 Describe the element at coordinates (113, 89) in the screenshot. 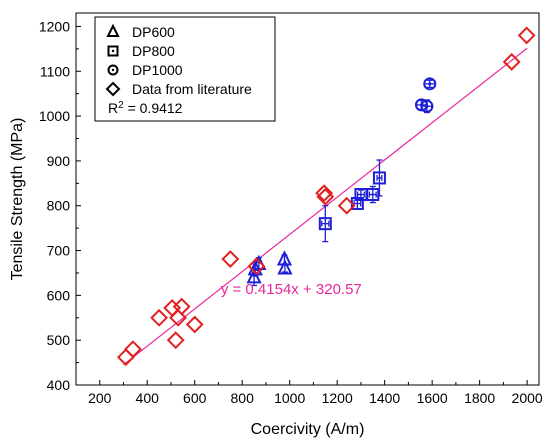

I see `legend-marker-data-from-literature` at that location.